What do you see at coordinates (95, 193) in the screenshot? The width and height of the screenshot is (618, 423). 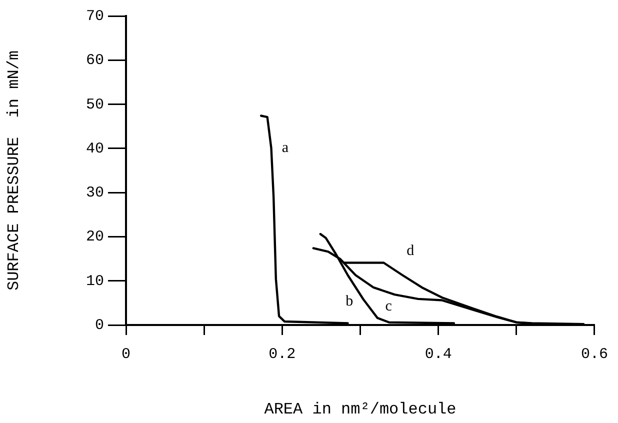 I see `y-tick-label: 30` at bounding box center [95, 193].